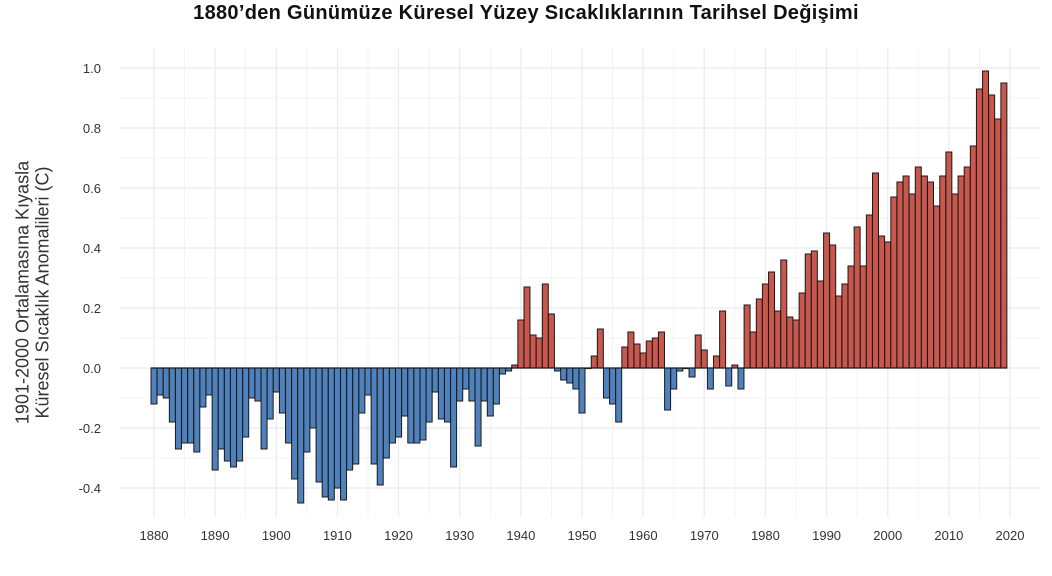 The image size is (1052, 576). Describe the element at coordinates (955, 281) in the screenshot. I see `bar-2011` at that location.